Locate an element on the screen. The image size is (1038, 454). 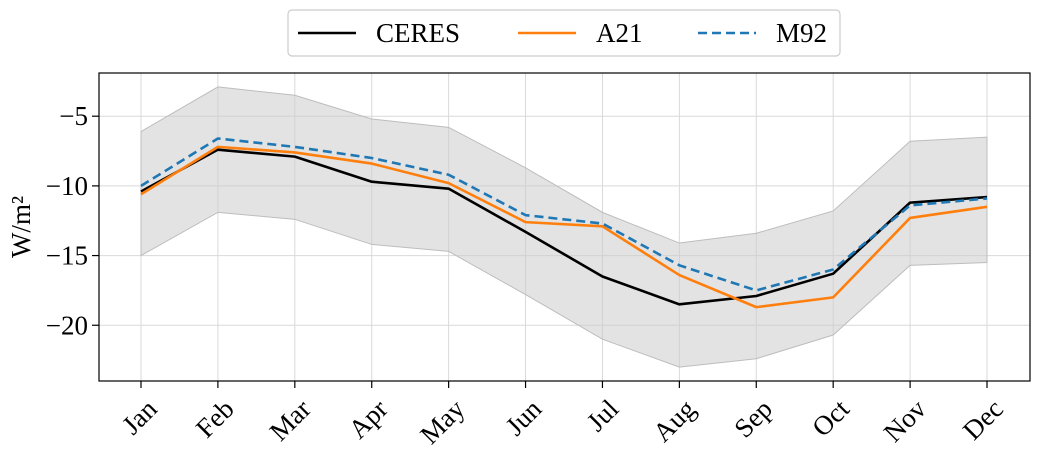
y-axis: −20 −15 −10 −5 is located at coordinates (72, 220).